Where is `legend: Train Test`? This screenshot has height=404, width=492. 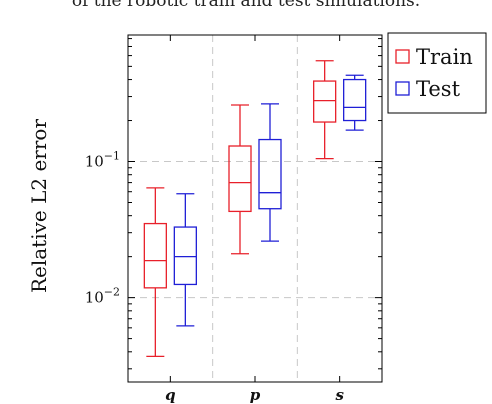
legend: Train Test is located at coordinates (437, 73).